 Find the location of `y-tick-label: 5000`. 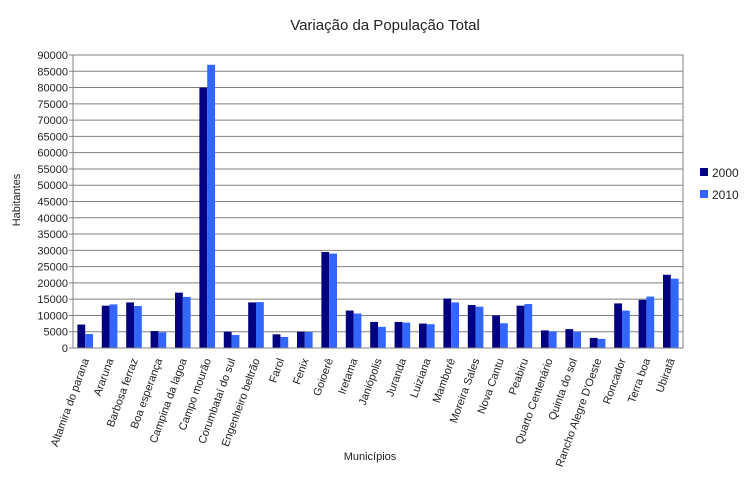

y-tick-label: 5000 is located at coordinates (56, 333).